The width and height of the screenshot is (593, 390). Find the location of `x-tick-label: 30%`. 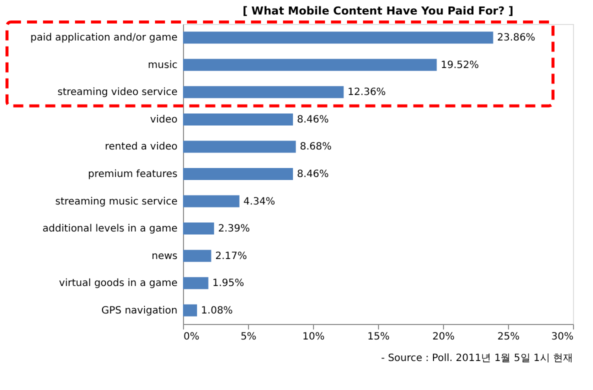

x-tick-label: 30% is located at coordinates (562, 337).